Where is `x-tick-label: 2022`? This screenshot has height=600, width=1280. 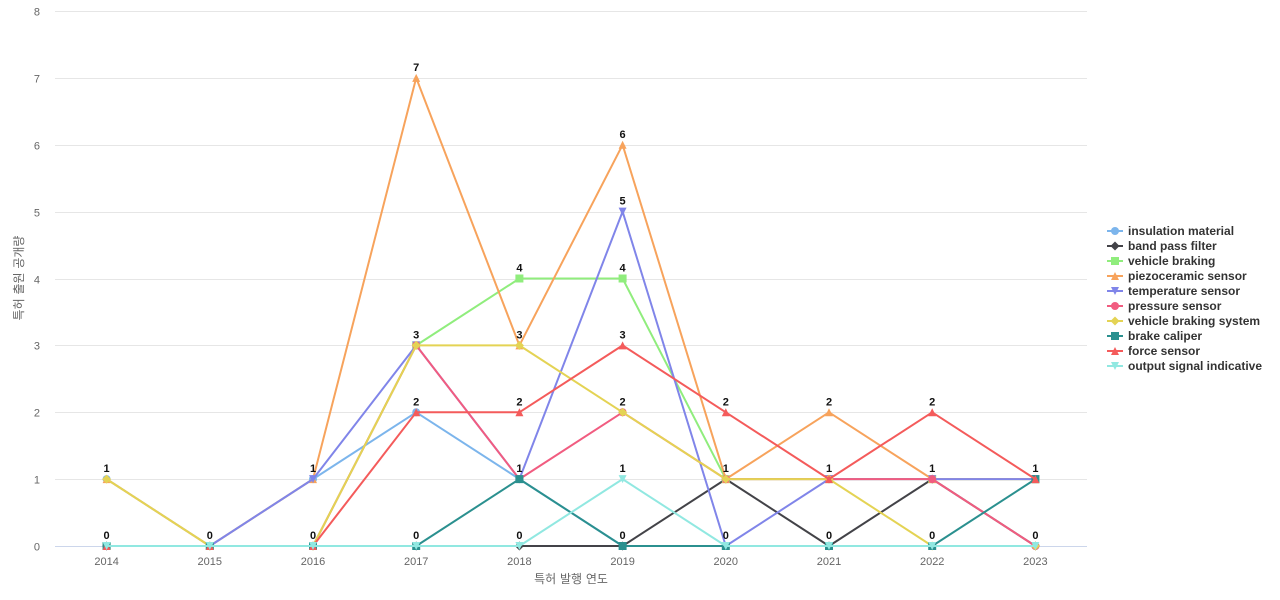 x-tick-label: 2022 is located at coordinates (932, 562).